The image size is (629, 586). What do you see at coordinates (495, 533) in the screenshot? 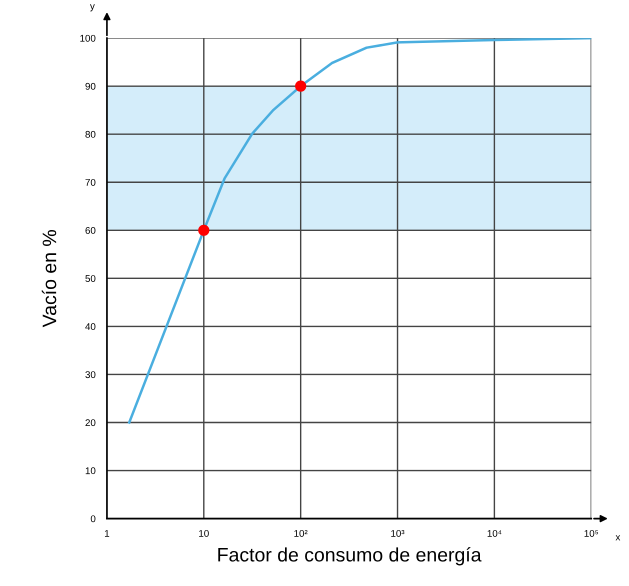
I see `x-tick-label: 10⁴` at bounding box center [495, 533].